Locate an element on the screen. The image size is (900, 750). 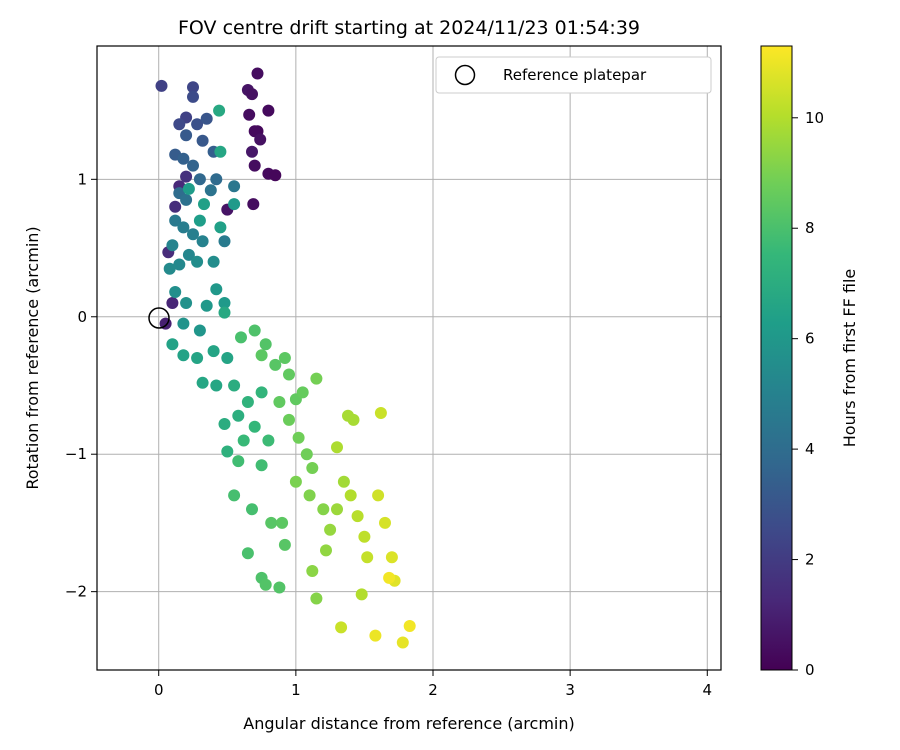
y-tick-label: 0 is located at coordinates (82, 317).